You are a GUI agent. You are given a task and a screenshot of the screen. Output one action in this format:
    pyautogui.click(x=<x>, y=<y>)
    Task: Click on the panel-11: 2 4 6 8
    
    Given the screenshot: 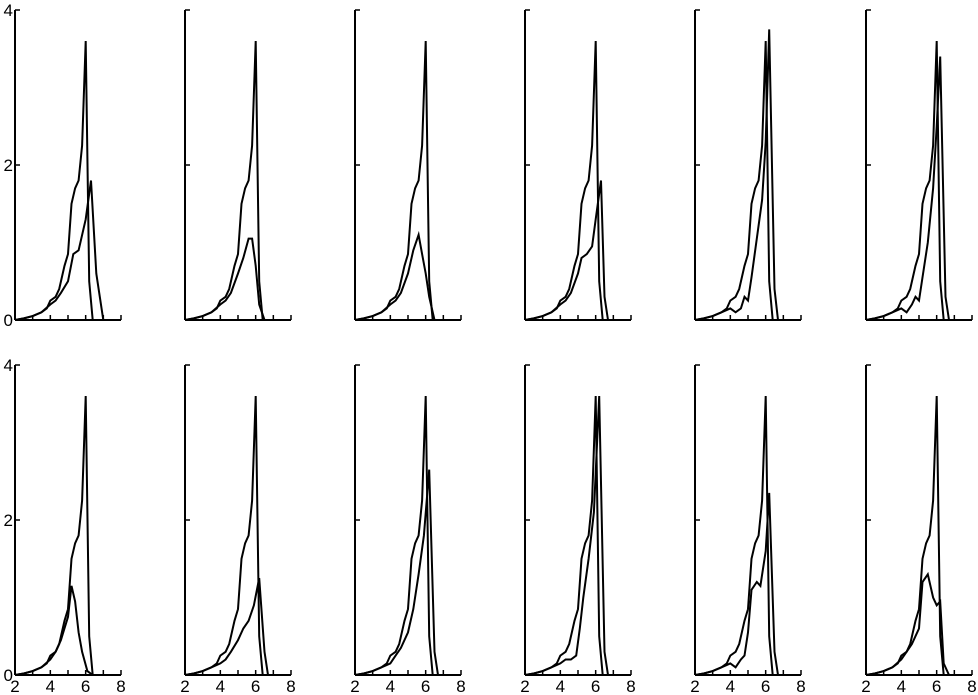 What is the action you would take?
    pyautogui.click(x=748, y=529)
    